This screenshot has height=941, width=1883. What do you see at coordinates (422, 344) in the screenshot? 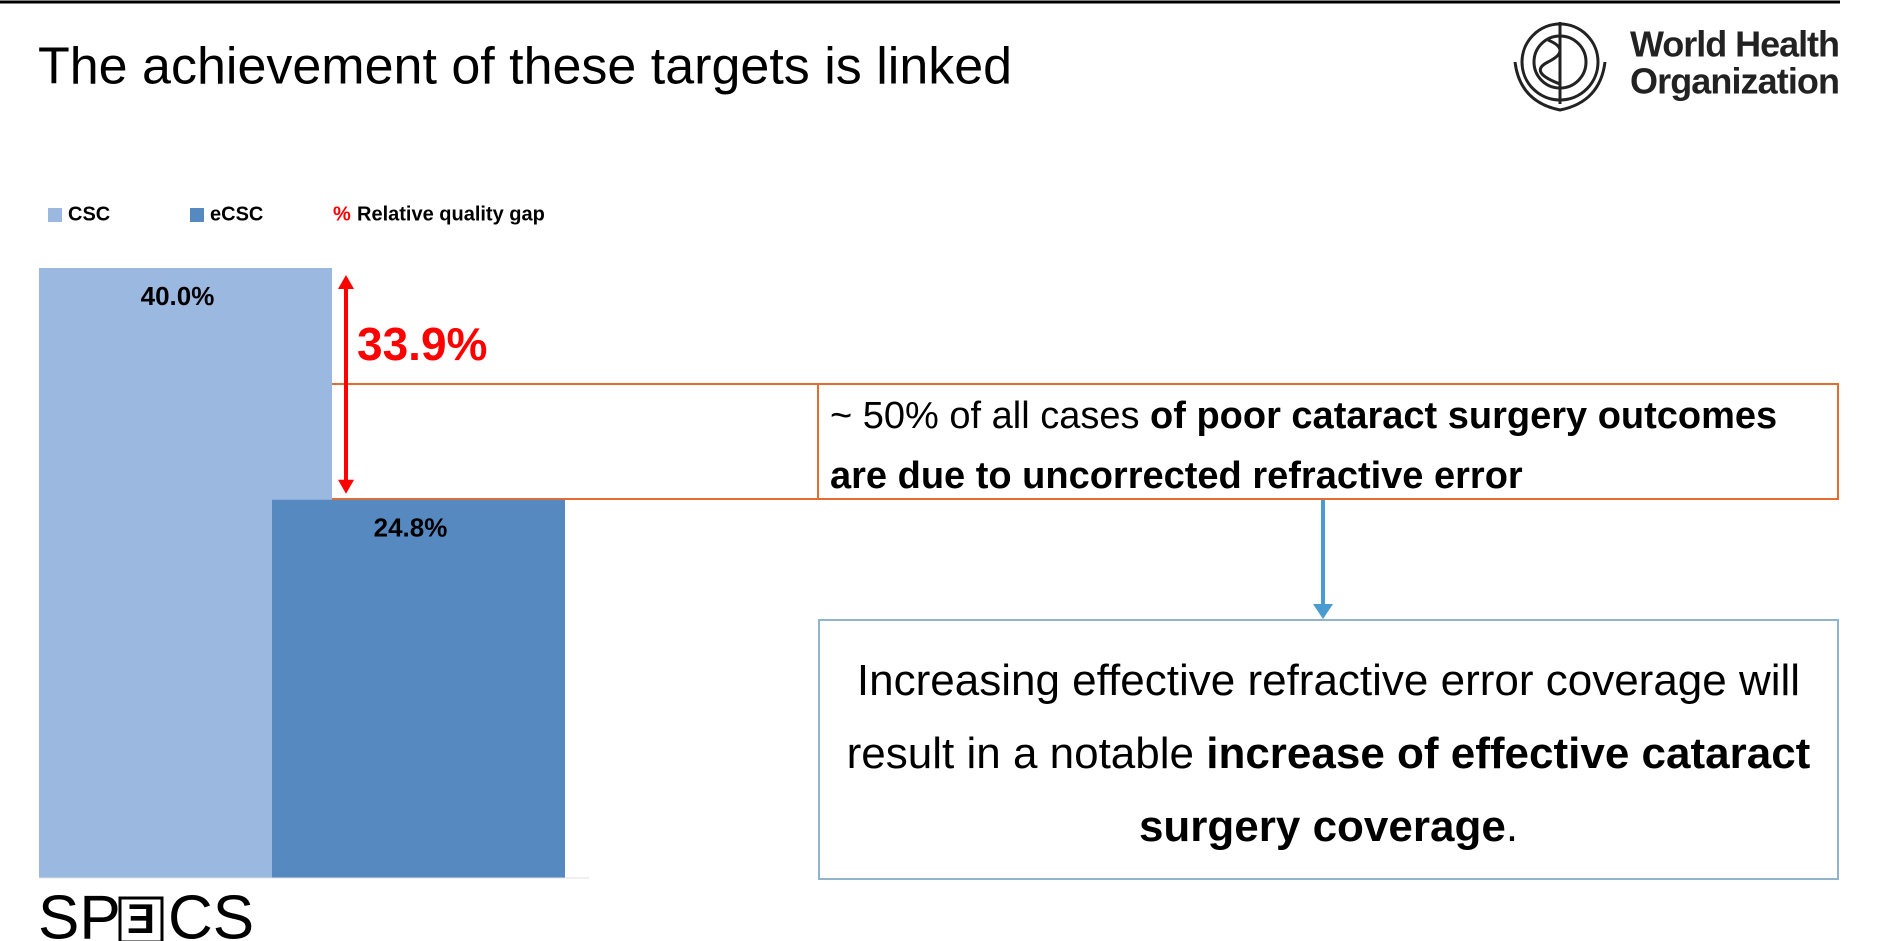
I see `gap-label: 33.9%` at bounding box center [422, 344].